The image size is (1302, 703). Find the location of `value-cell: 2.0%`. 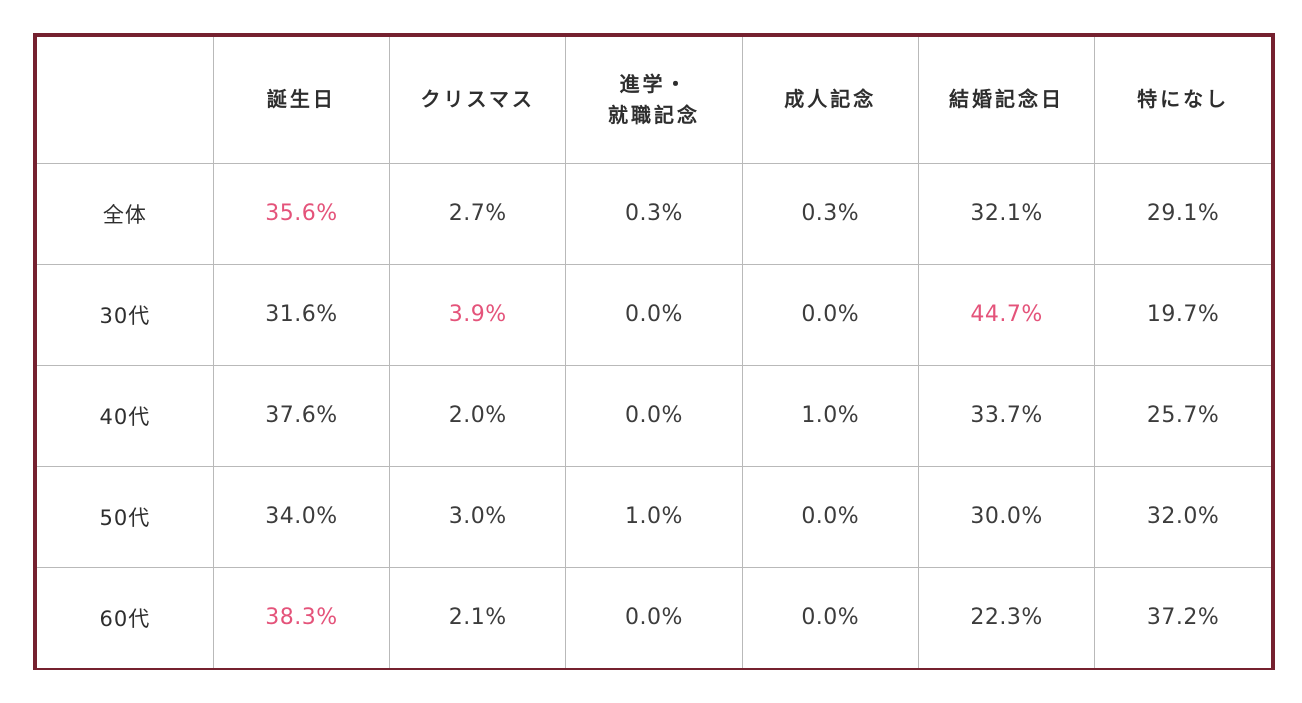

value-cell: 2.0% is located at coordinates (478, 416).